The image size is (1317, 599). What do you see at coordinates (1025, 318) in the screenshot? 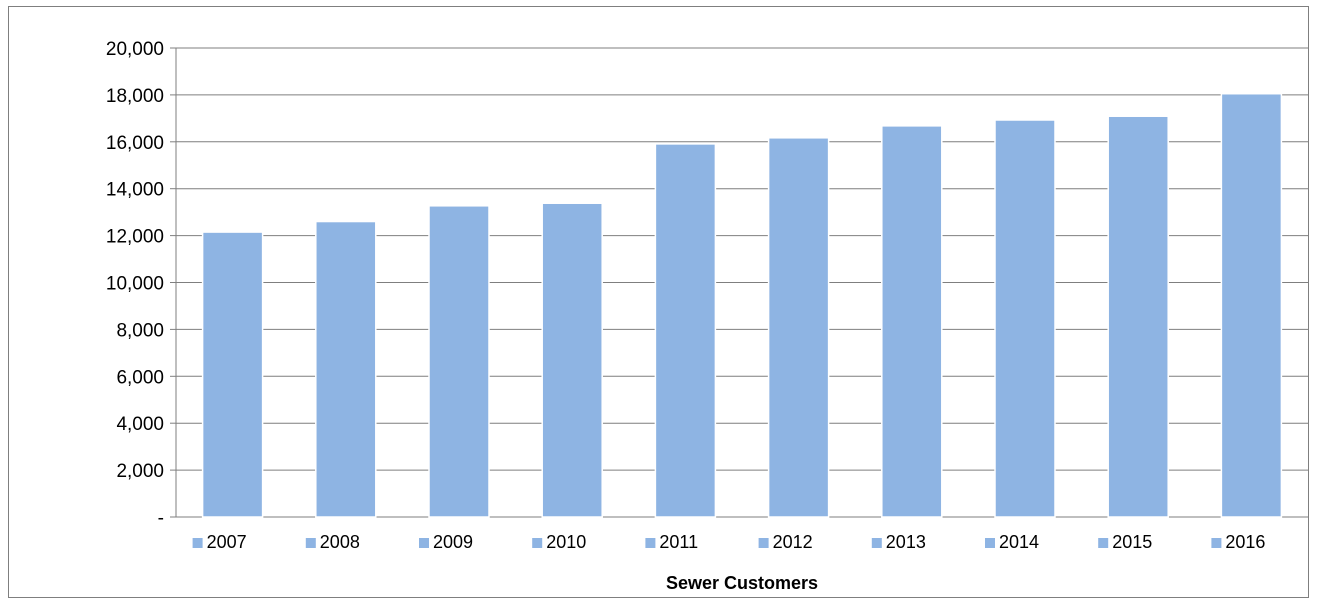
I see `bar-2014` at bounding box center [1025, 318].